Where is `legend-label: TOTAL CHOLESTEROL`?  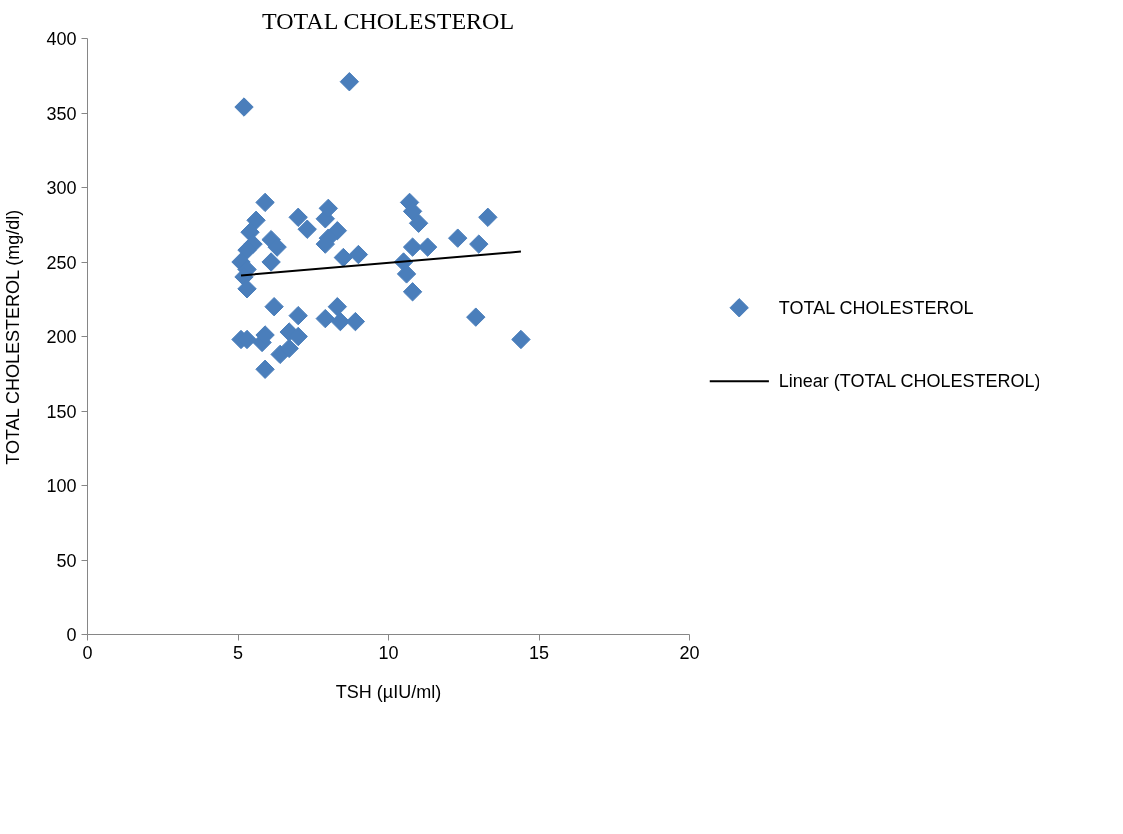 legend-label: TOTAL CHOLESTEROL is located at coordinates (876, 307).